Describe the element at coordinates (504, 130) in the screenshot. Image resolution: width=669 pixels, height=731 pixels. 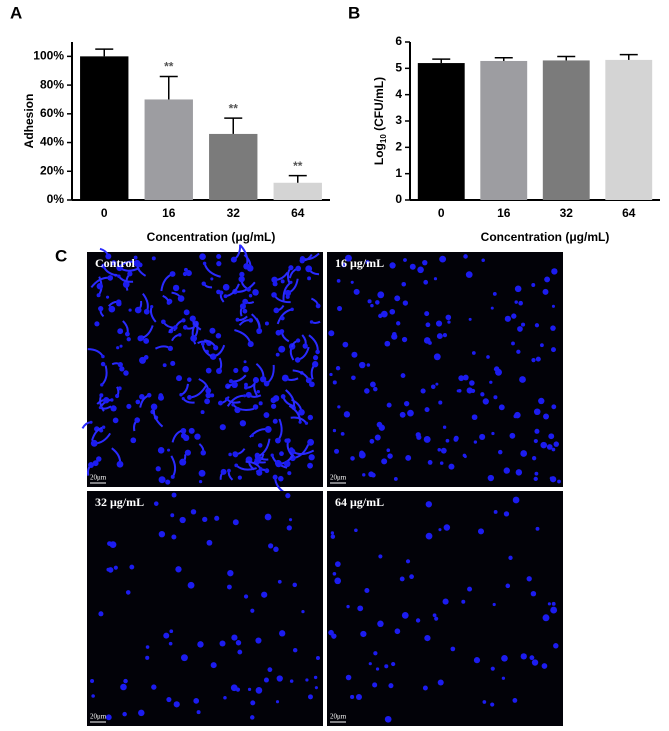
I see `bar` at that location.